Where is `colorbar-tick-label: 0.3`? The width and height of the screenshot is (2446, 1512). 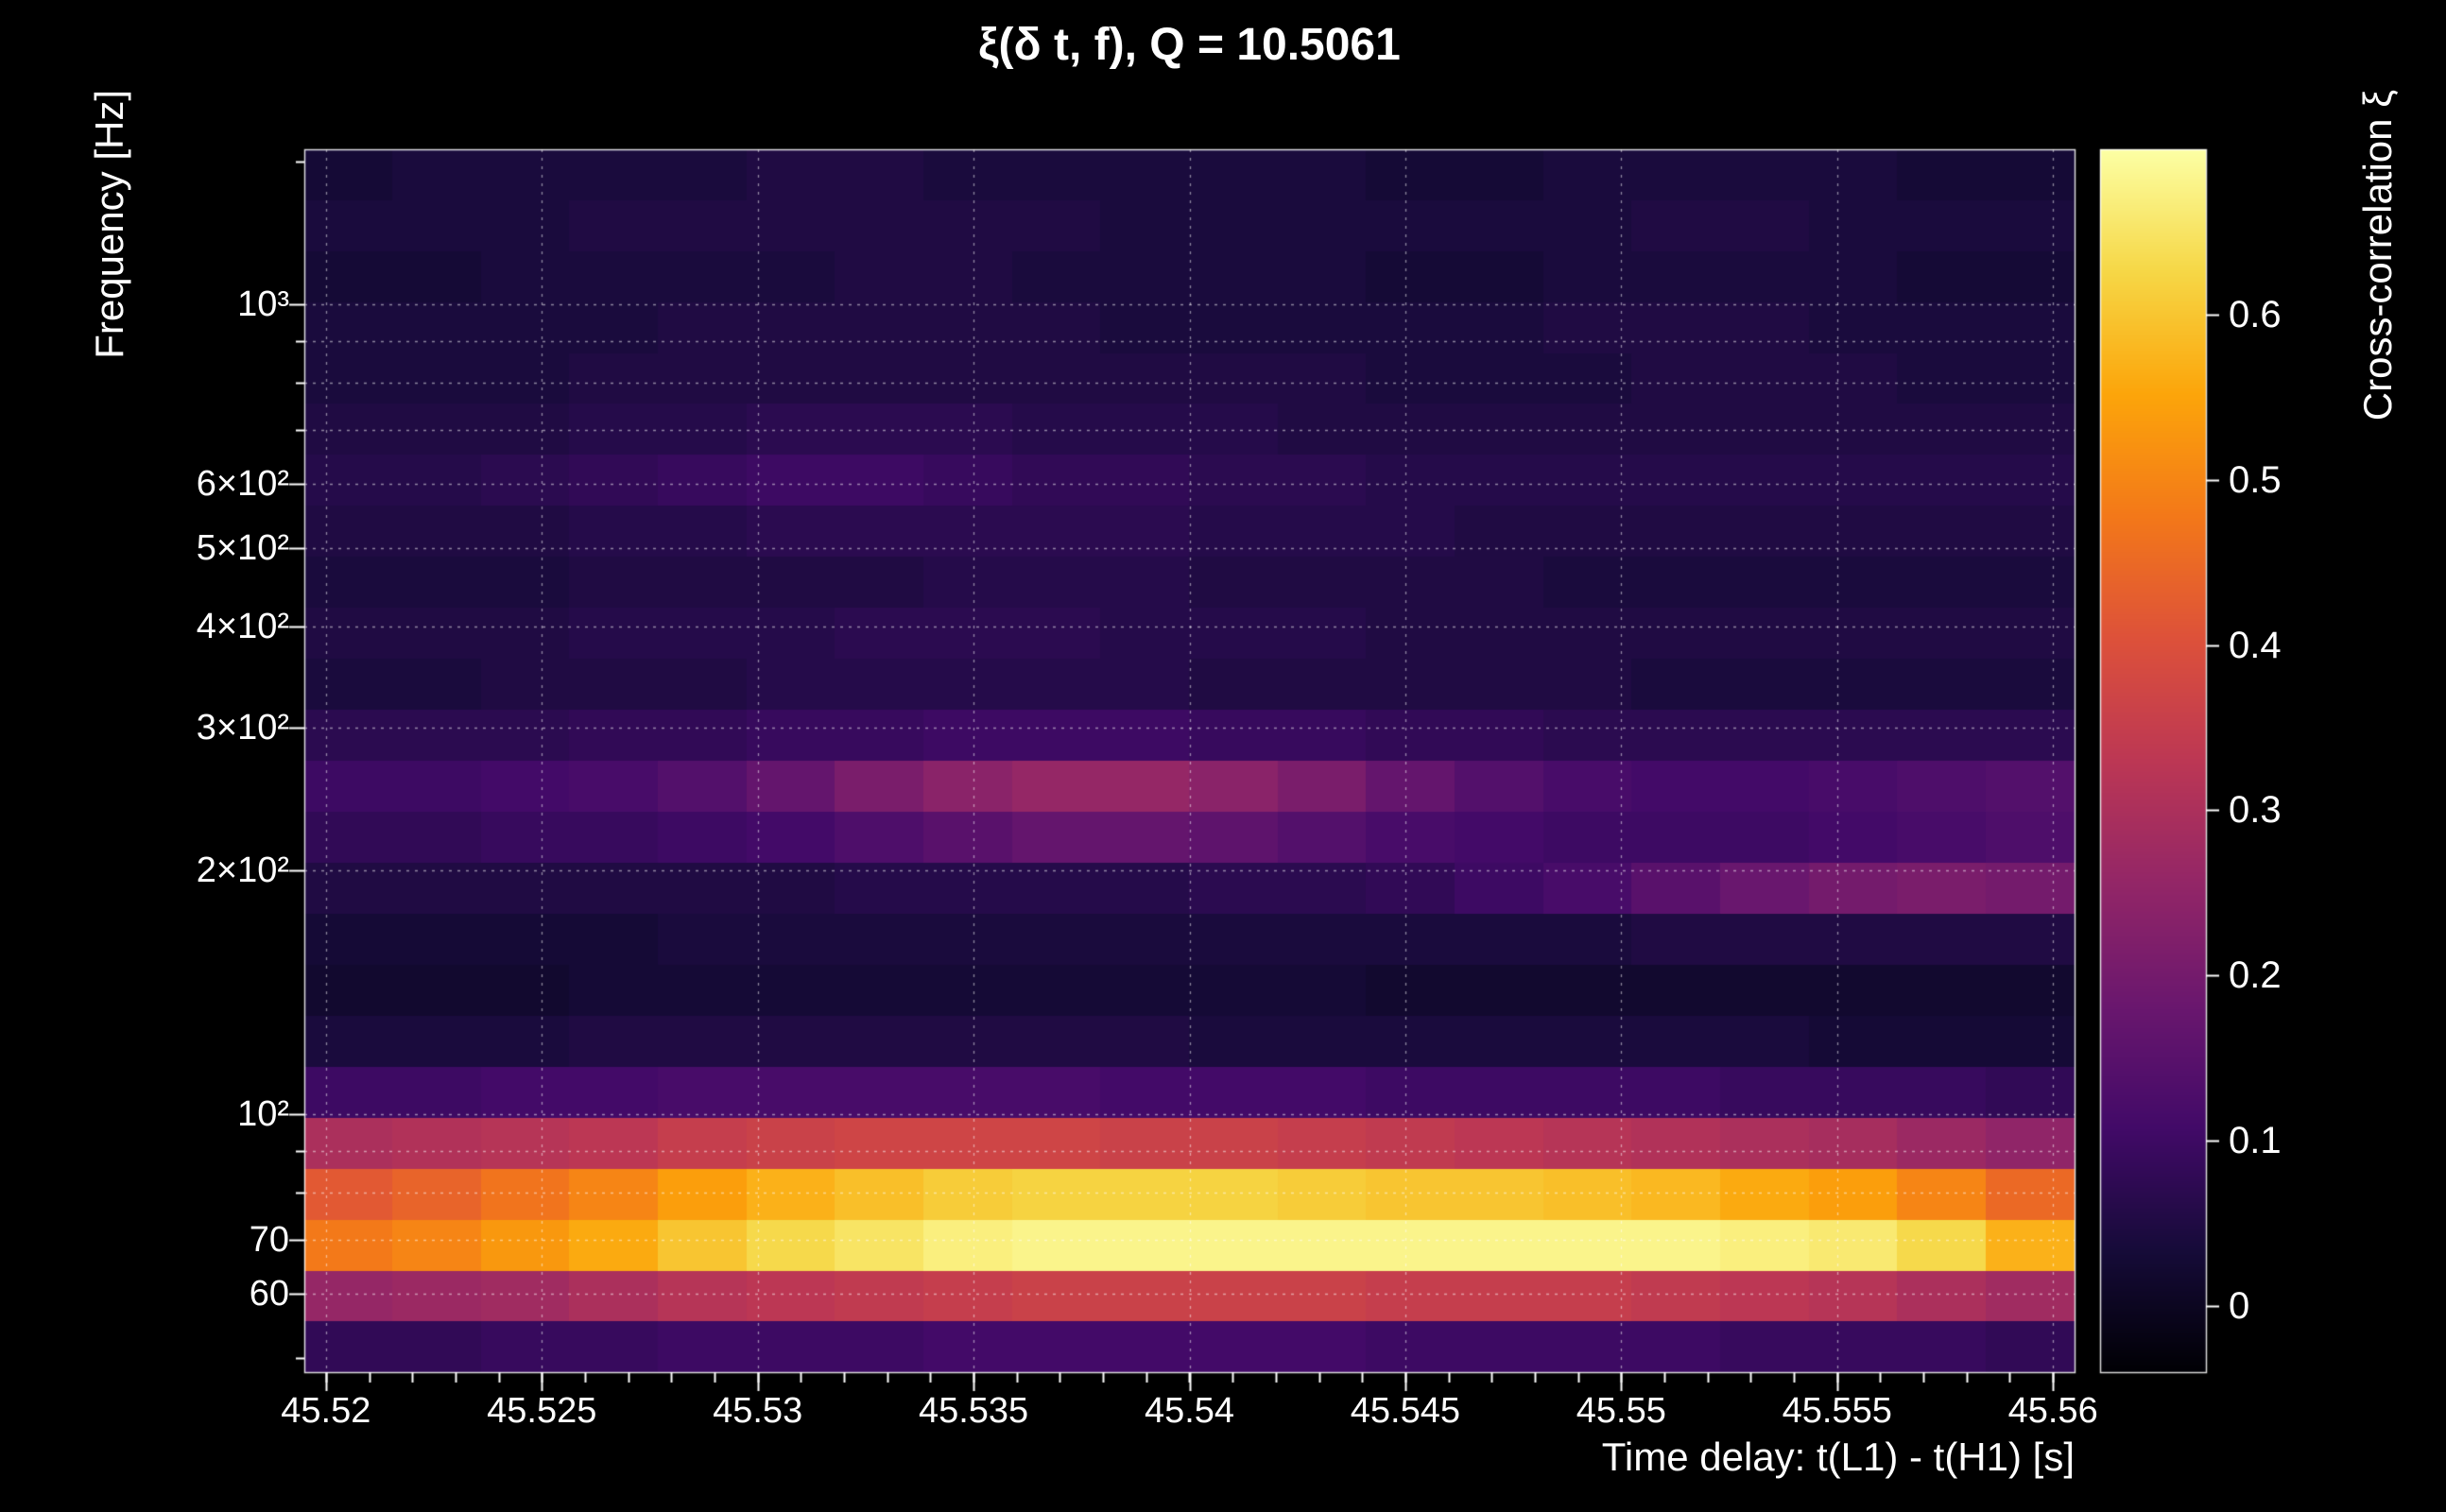 colorbar-tick-label: 0.3 is located at coordinates (2255, 810).